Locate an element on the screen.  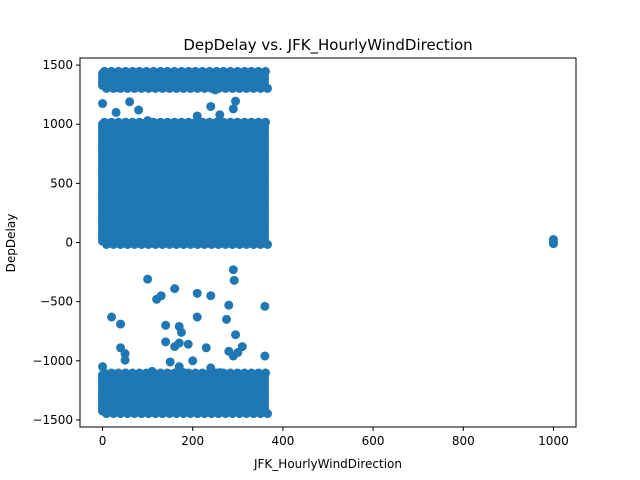
x-axis-label: JFK_HourlyWindDirection is located at coordinates (327, 464).